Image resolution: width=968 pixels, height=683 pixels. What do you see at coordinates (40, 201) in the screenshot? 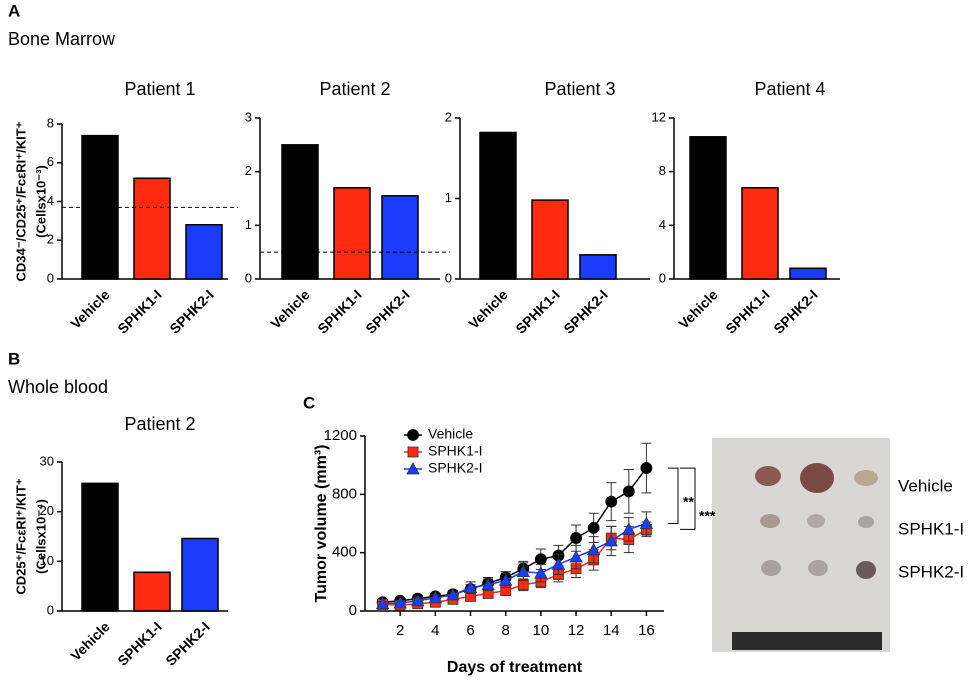
I see `y-axis-label: (Cellsx10⁻³)` at bounding box center [40, 201].